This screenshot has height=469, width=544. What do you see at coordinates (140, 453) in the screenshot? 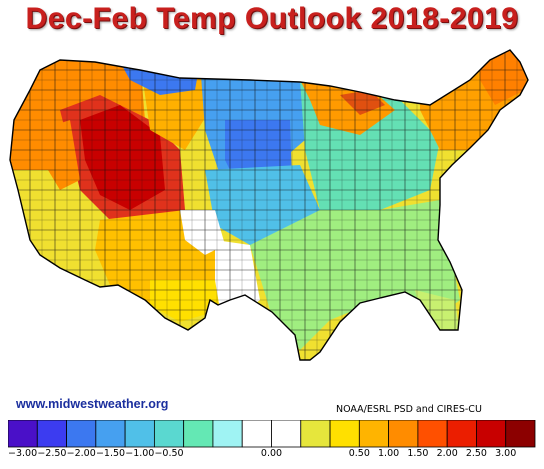
I see `legend-label: −1.00` at bounding box center [140, 453].